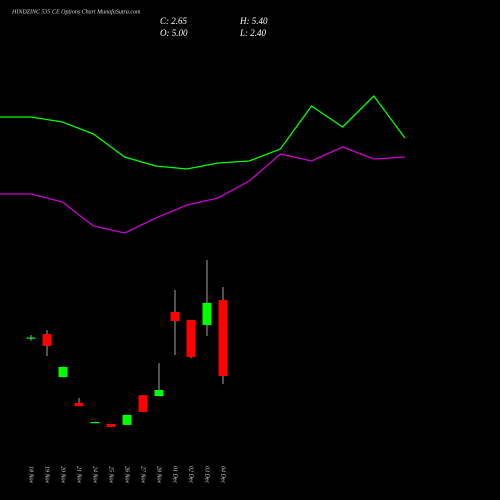 This screenshot has height=500, width=500. What do you see at coordinates (253, 33) in the screenshot?
I see `low-label: L: 2.40` at bounding box center [253, 33].